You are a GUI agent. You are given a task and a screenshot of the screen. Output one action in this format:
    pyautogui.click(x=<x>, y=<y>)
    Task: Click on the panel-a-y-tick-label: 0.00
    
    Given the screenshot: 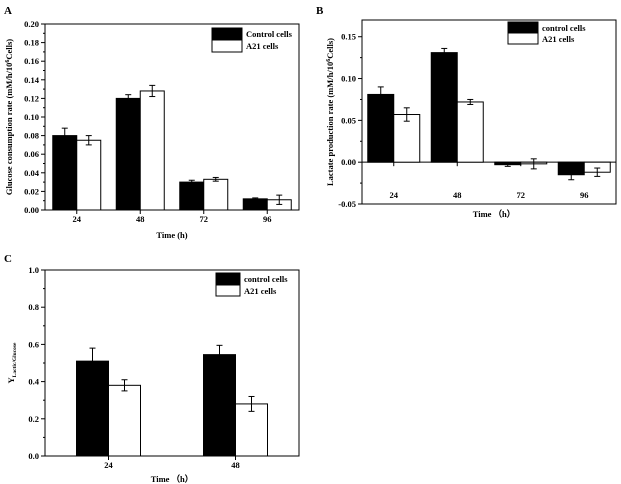 What is the action you would take?
    pyautogui.click(x=31, y=210)
    